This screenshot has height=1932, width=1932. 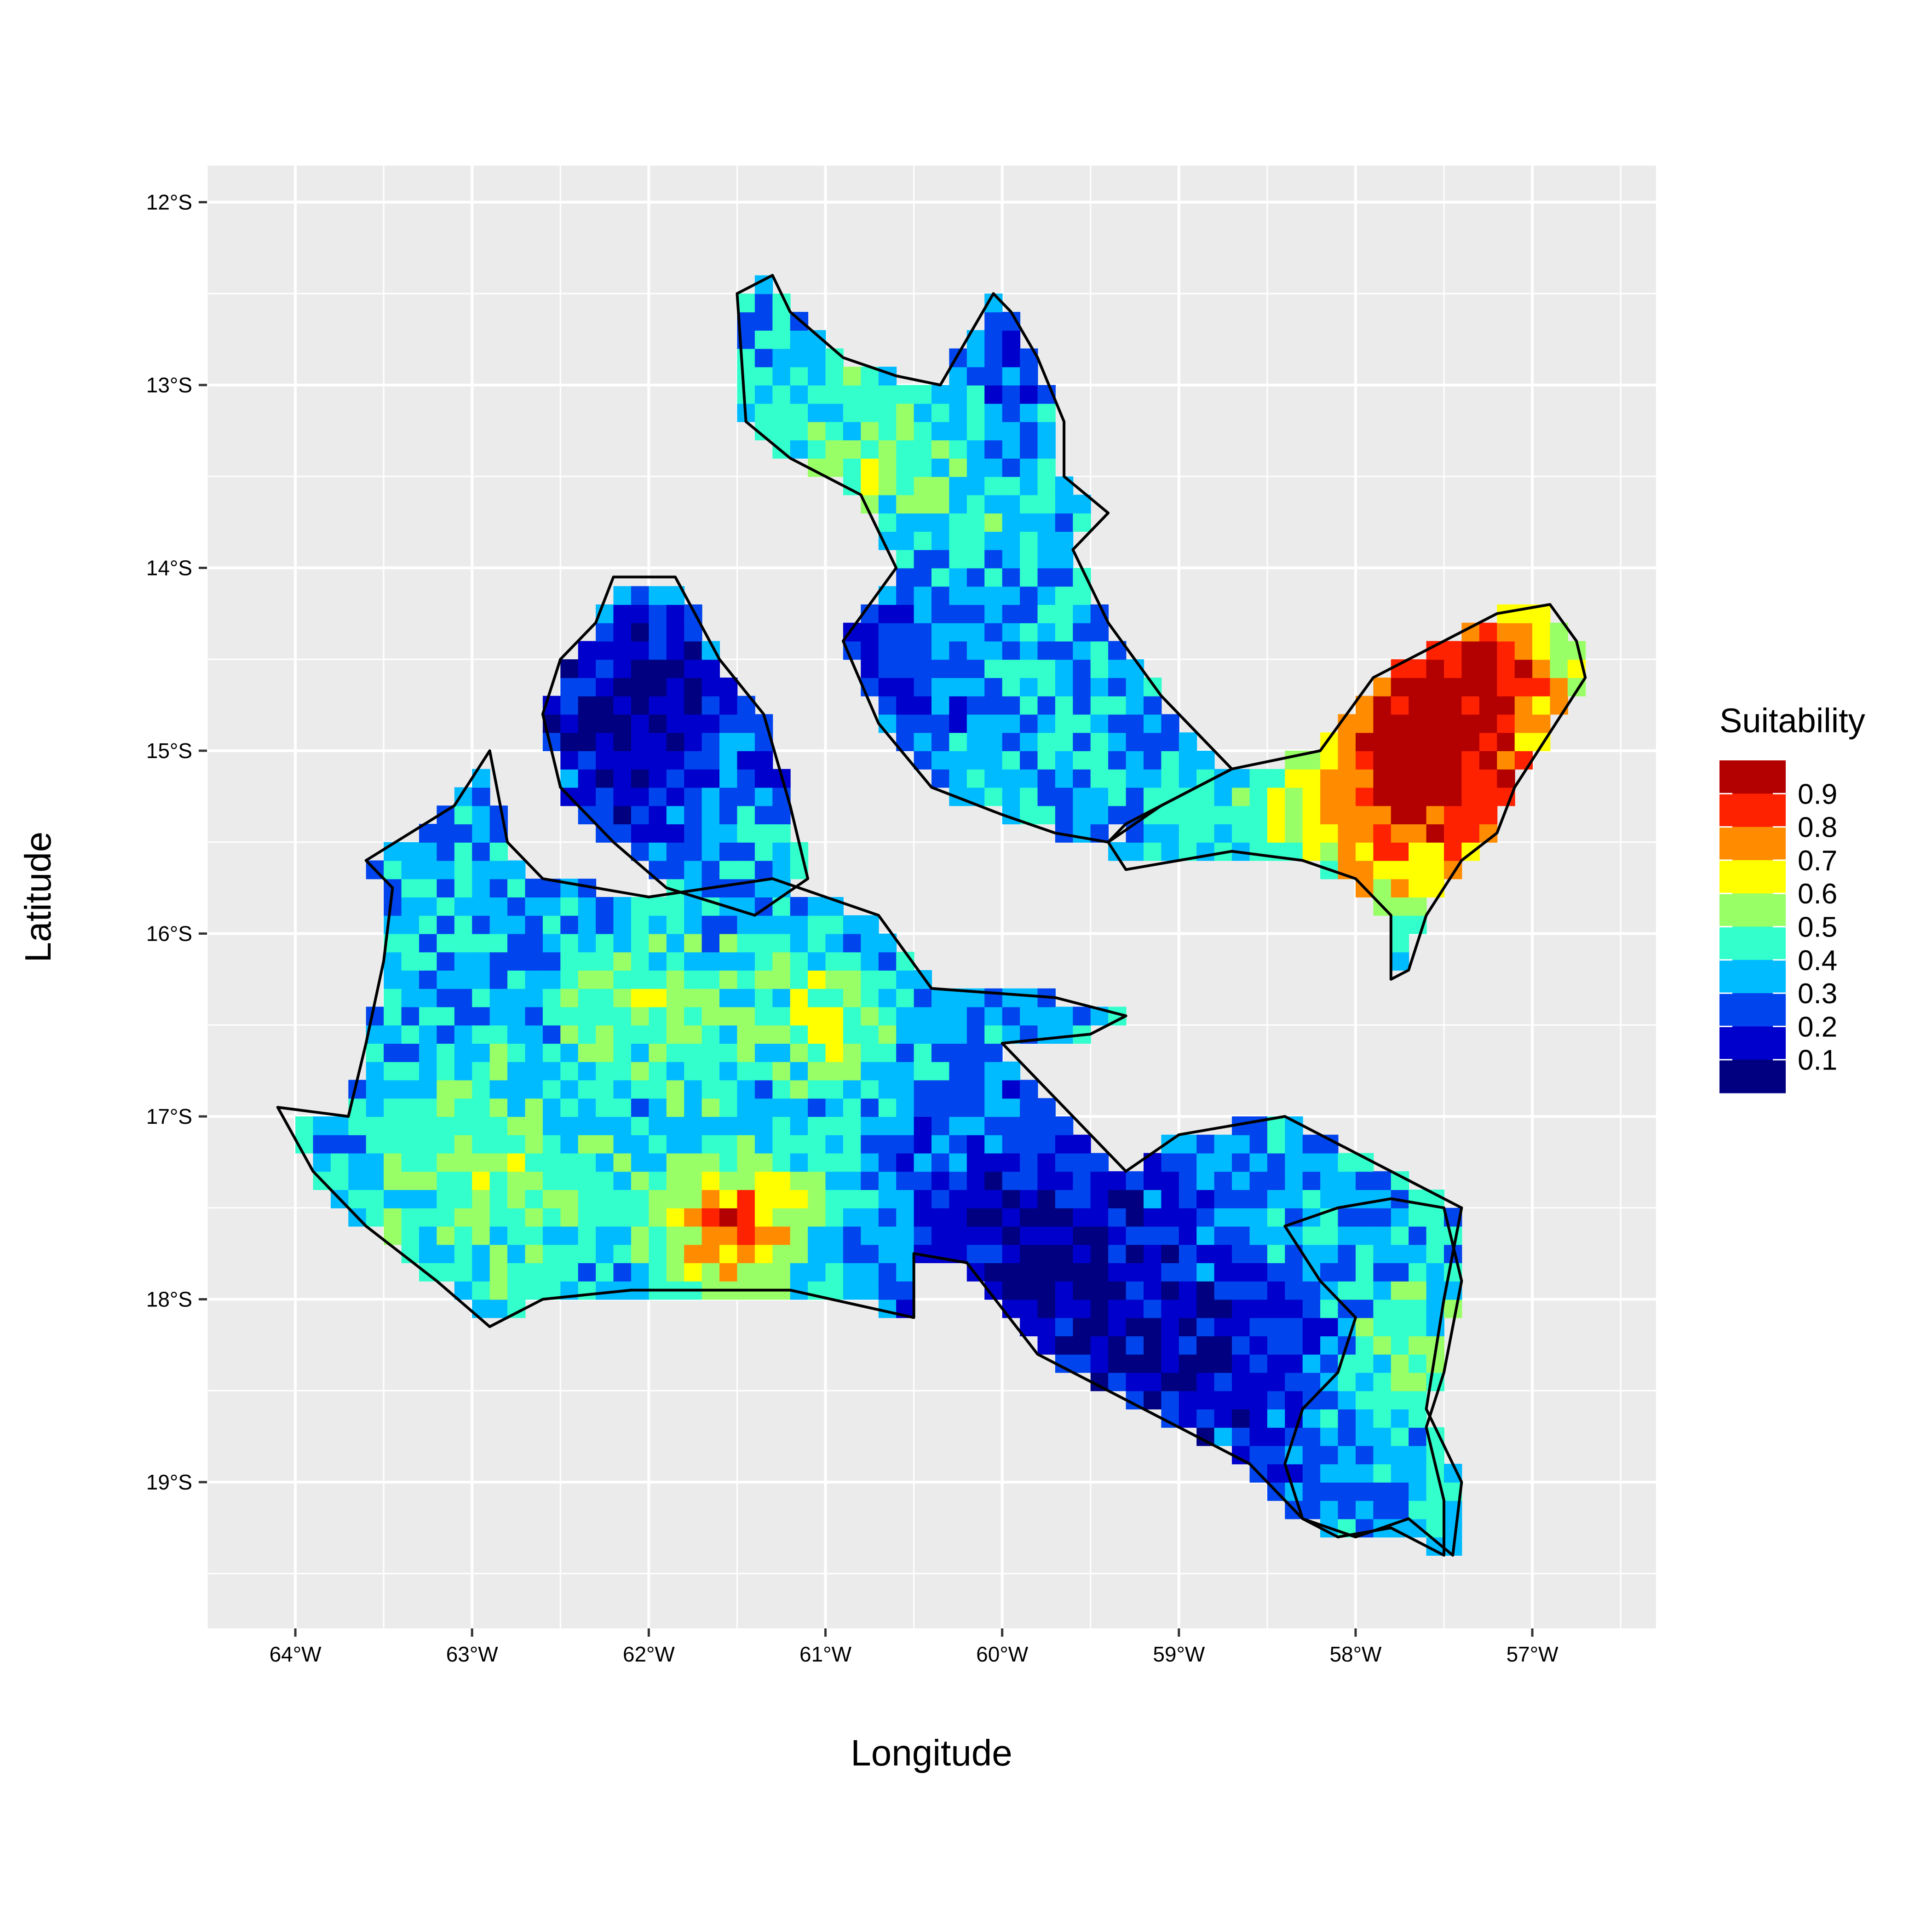 What do you see at coordinates (169, 751) in the screenshot?
I see `y-tick-label: 15°S` at bounding box center [169, 751].